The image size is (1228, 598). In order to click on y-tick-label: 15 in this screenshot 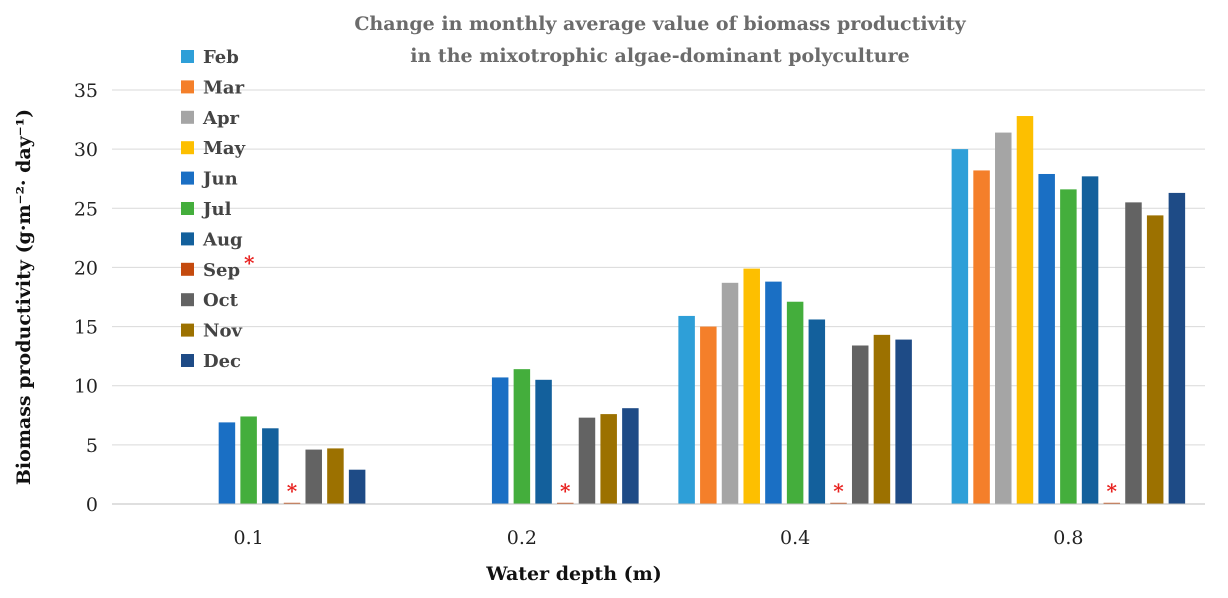, I will do `click(86, 328)`.